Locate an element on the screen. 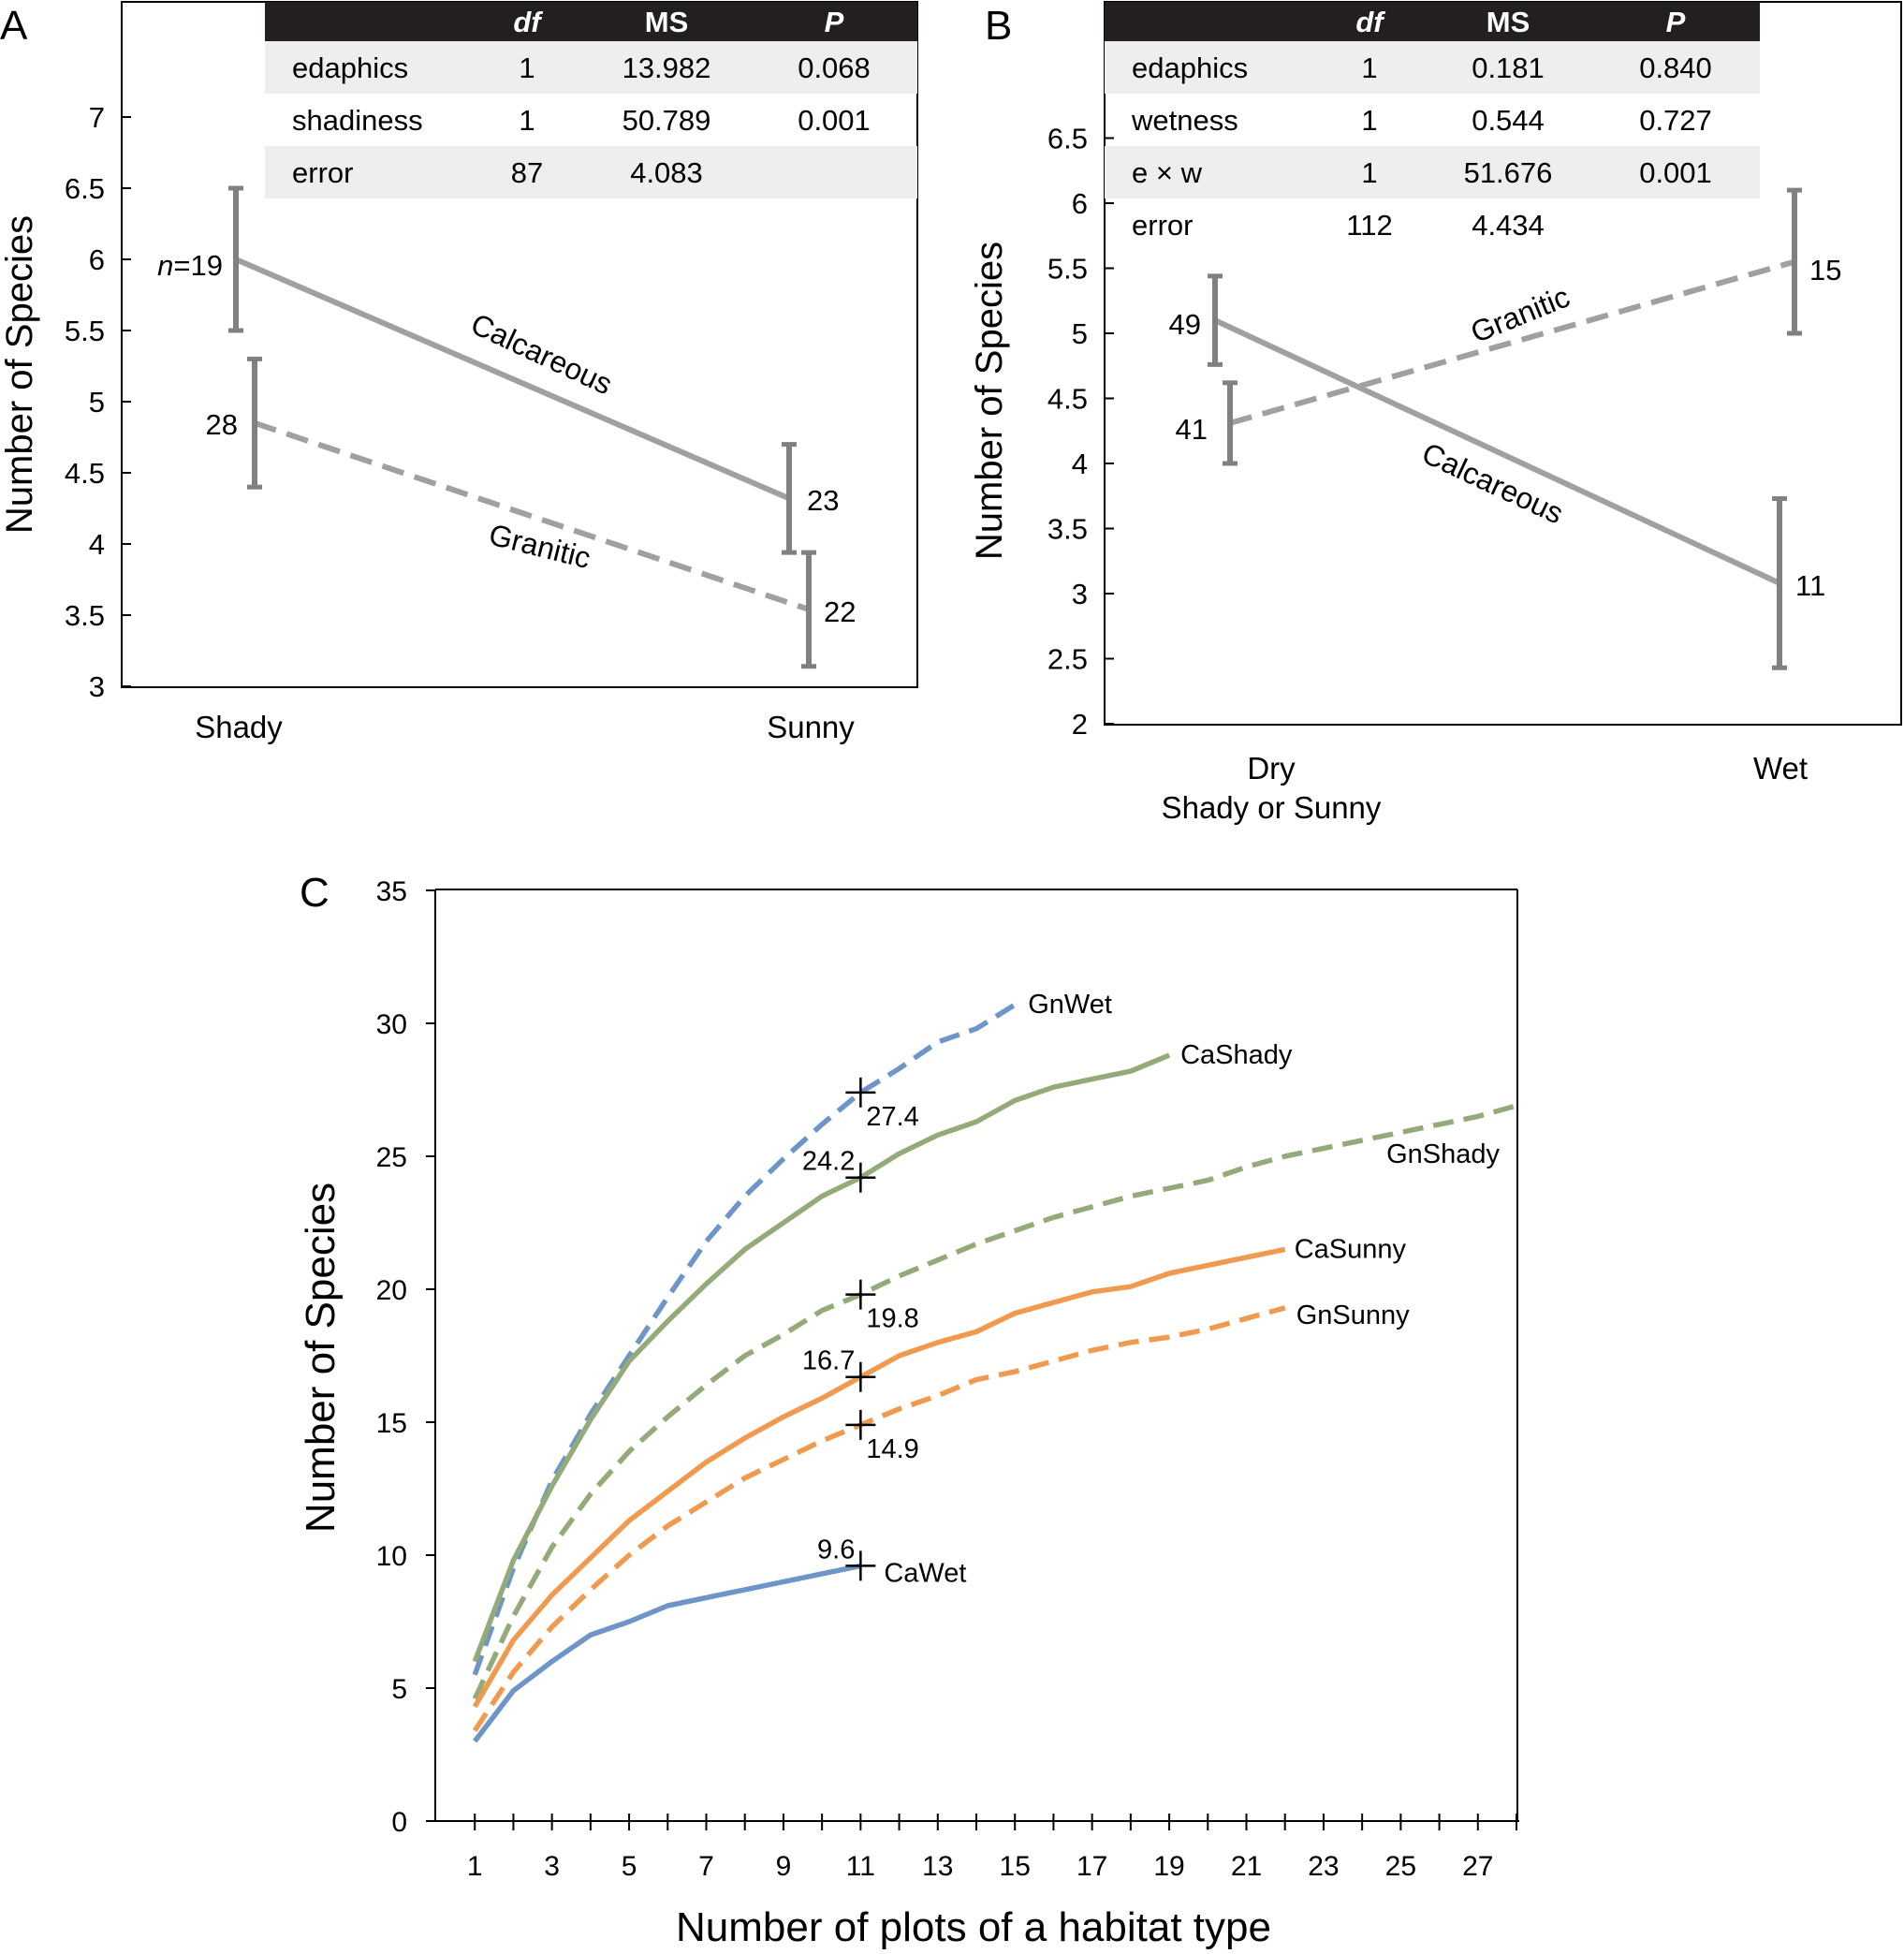 This screenshot has width=1904, height=1954. marker-value-label: 19.8 is located at coordinates (892, 1319).